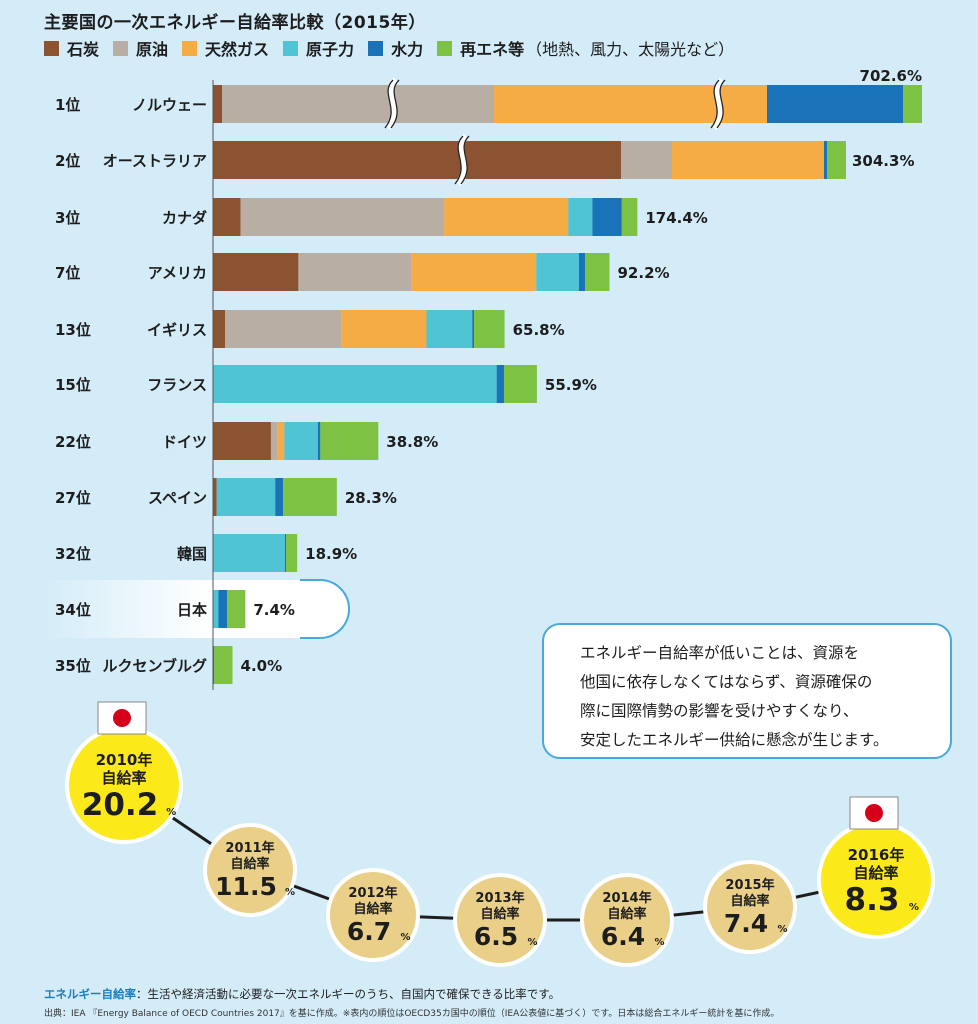 This screenshot has height=1024, width=978. Describe the element at coordinates (83, 49) in the screenshot. I see `legend-label-coal: 石炭` at that location.